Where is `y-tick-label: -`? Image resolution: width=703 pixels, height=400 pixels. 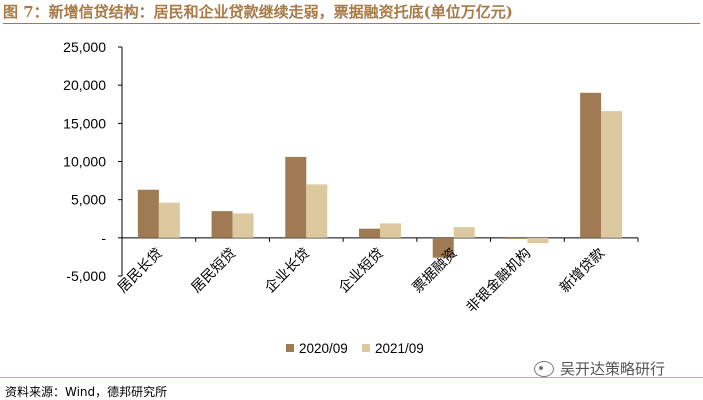
y-tick-label: - is located at coordinates (103, 238).